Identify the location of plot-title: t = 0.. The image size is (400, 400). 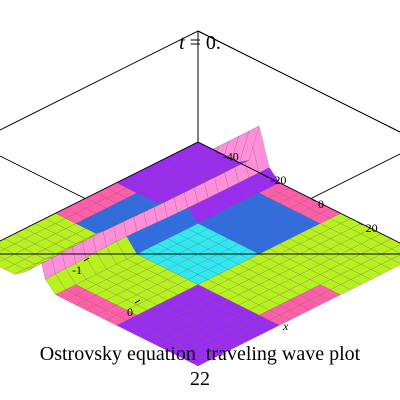
(200, 43).